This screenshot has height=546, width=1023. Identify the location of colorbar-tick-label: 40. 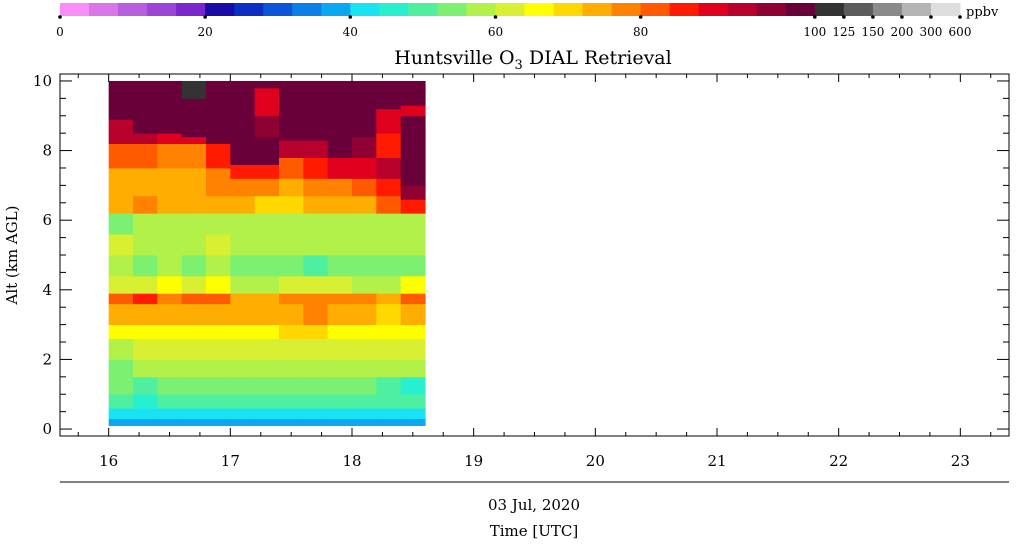
(350, 32).